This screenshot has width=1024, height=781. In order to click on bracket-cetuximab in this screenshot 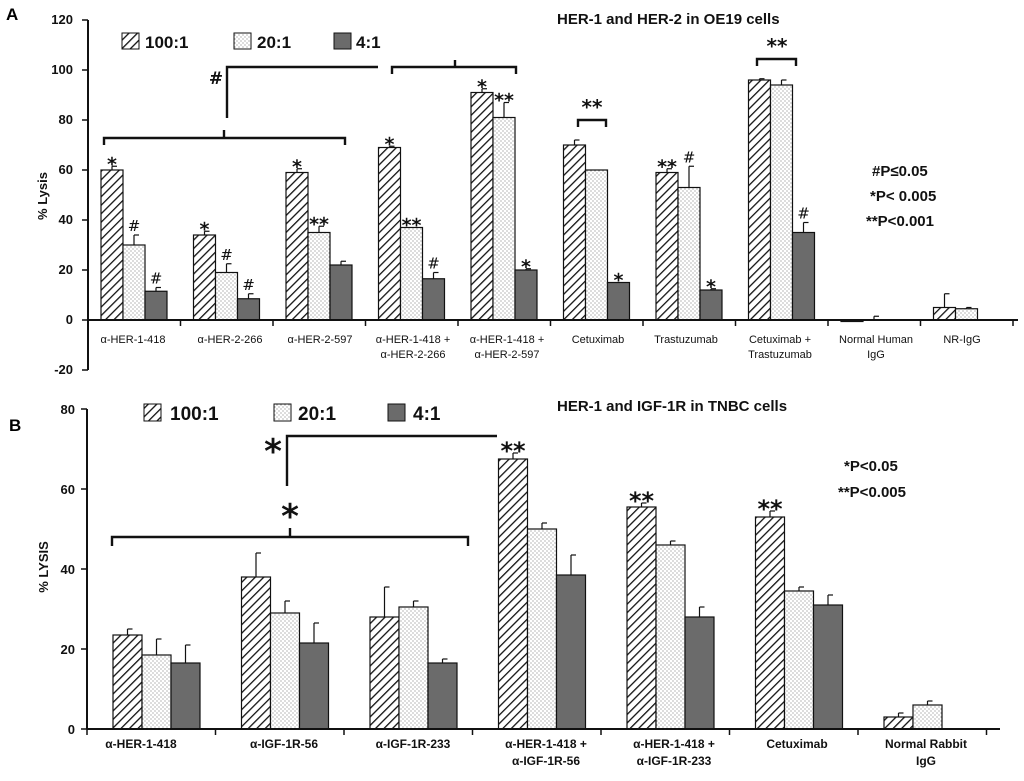, I will do `click(592, 122)`.